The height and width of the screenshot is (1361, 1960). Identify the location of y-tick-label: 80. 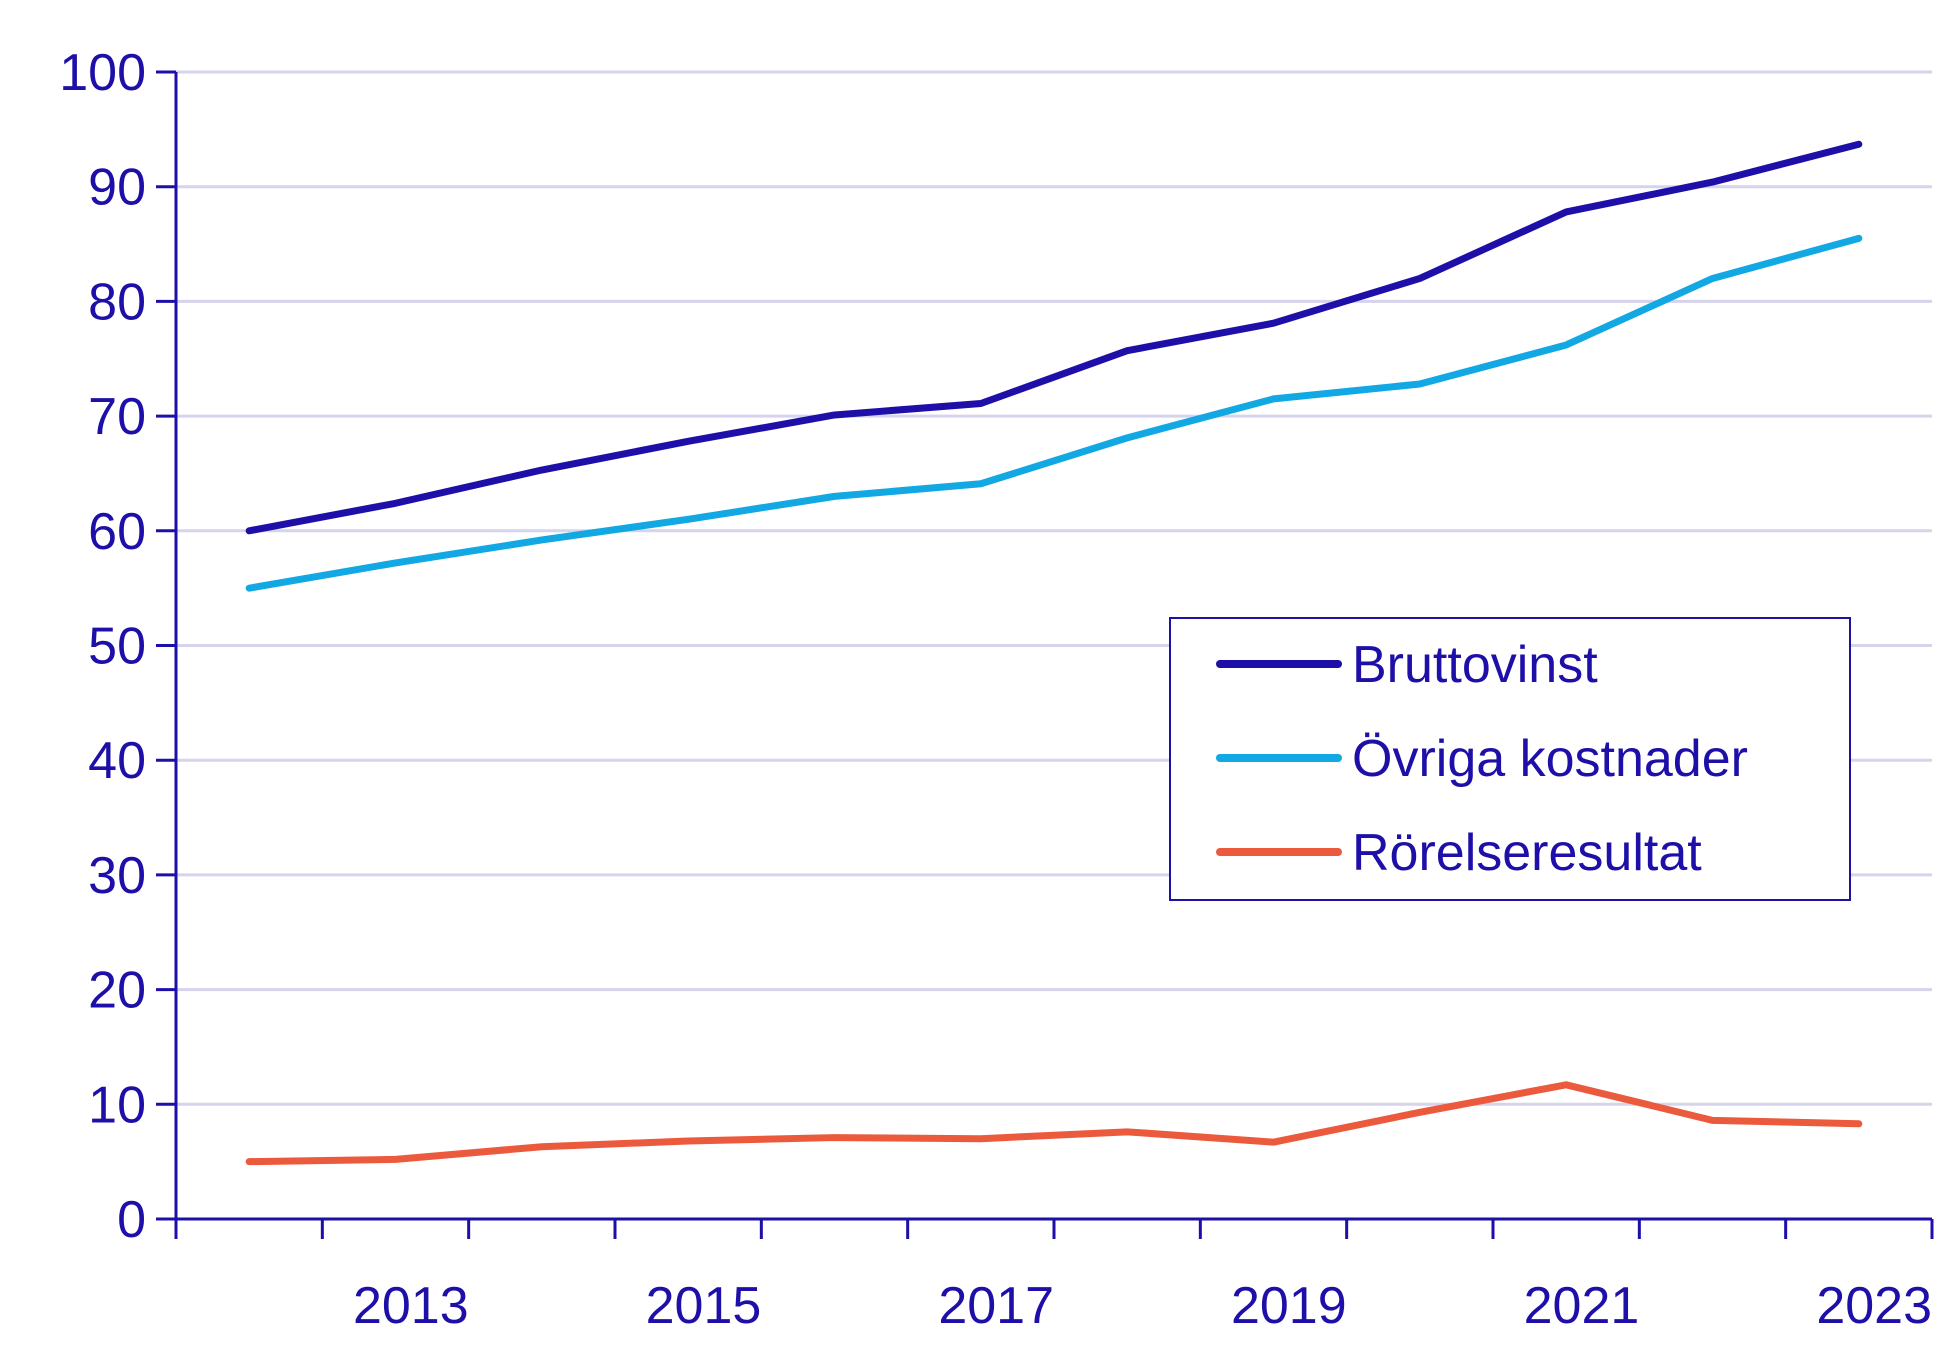
(117, 302).